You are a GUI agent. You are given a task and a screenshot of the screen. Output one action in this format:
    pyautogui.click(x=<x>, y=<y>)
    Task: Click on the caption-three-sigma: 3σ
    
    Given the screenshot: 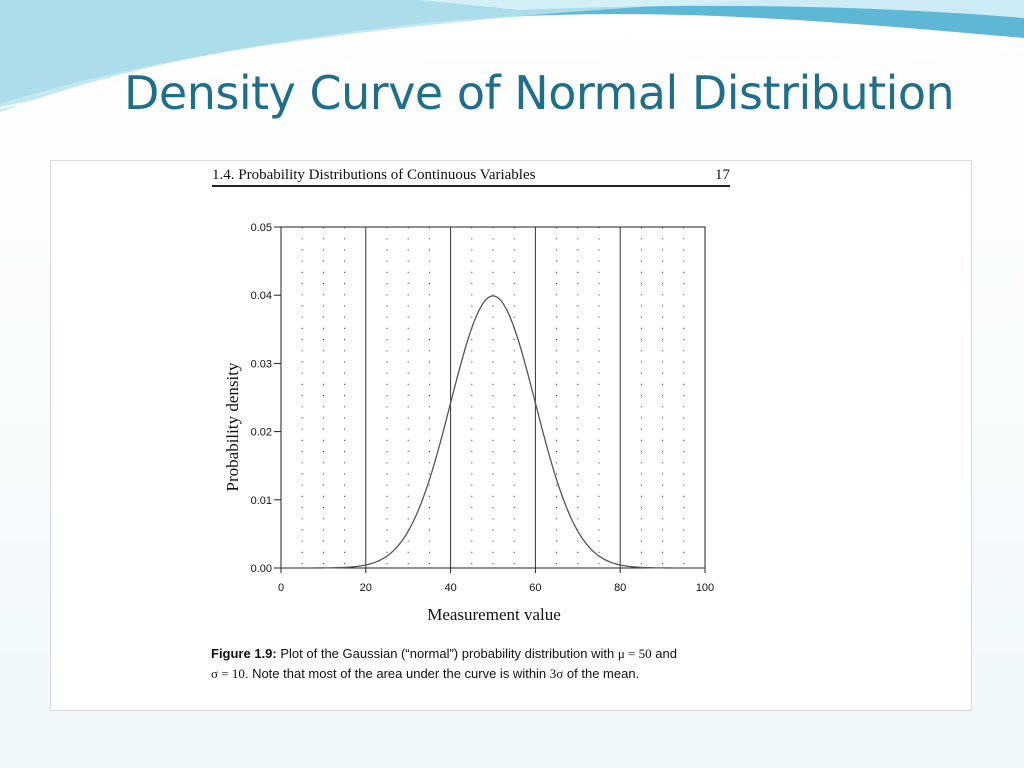 What is the action you would take?
    pyautogui.click(x=556, y=673)
    